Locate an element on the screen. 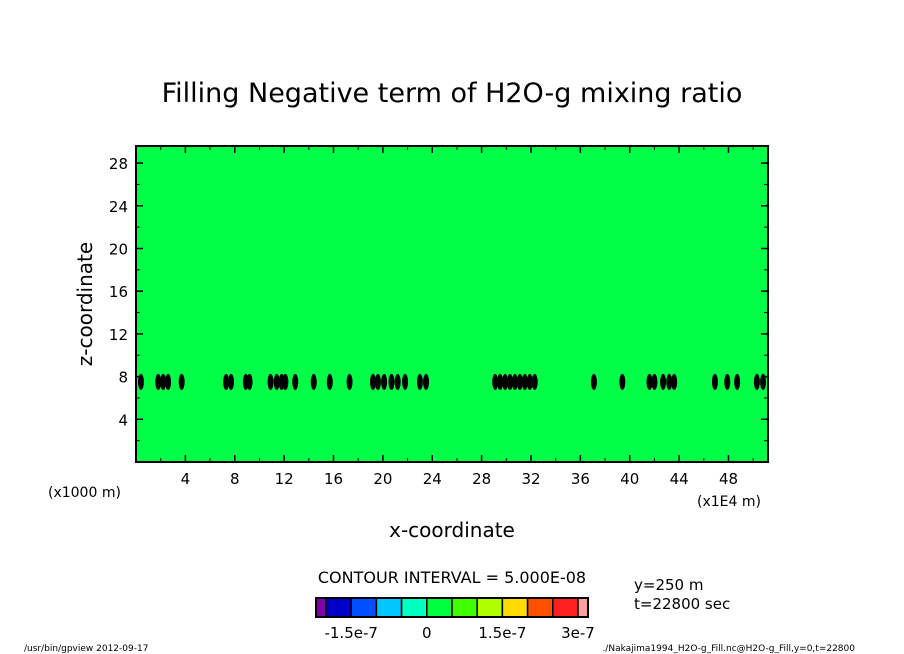  y-tick-label: 12 is located at coordinates (118, 335).